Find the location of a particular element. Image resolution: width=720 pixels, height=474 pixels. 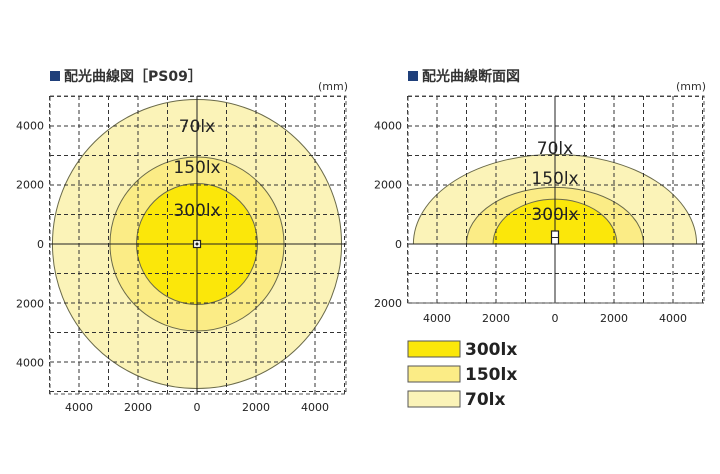

legend-item-300lx: 300lx is located at coordinates (462, 350).